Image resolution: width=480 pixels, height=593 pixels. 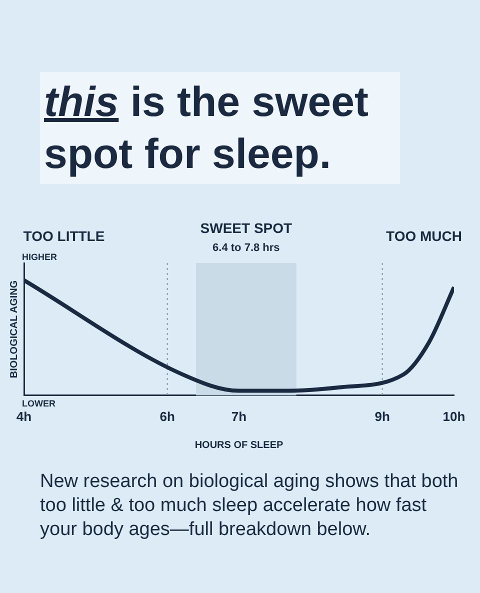 What do you see at coordinates (14, 329) in the screenshot?
I see `y-axis-title: BIOLOGICAL AGING` at bounding box center [14, 329].